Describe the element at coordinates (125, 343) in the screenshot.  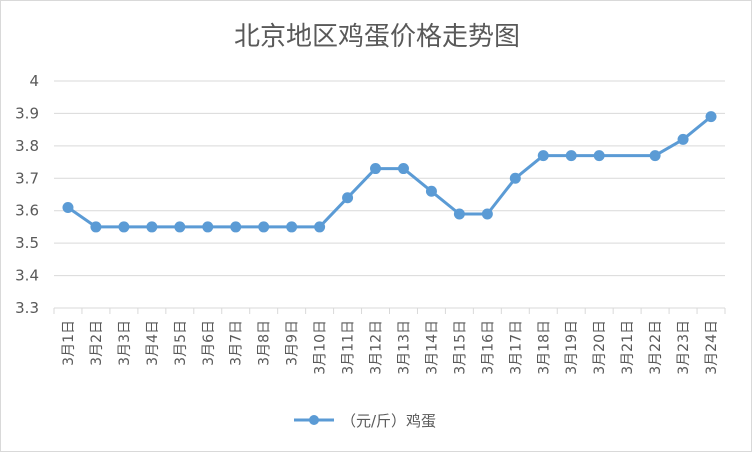
I see `x-tick-label: 3月3日` at that location.